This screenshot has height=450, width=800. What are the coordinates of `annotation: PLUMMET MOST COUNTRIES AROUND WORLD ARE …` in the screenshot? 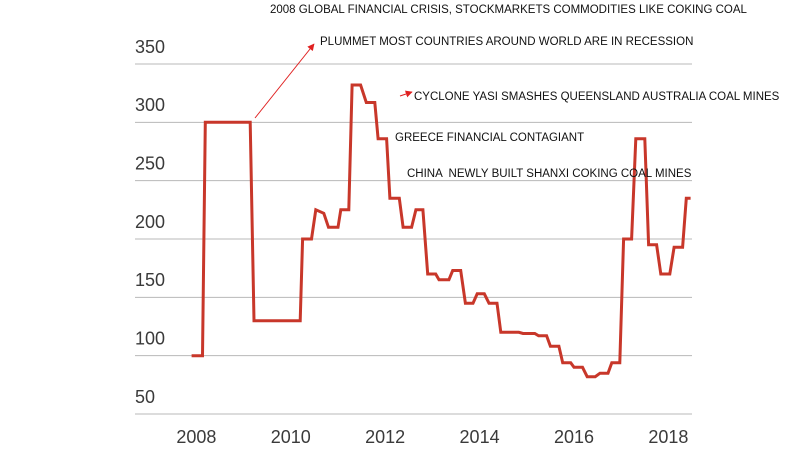 It's located at (506, 42).